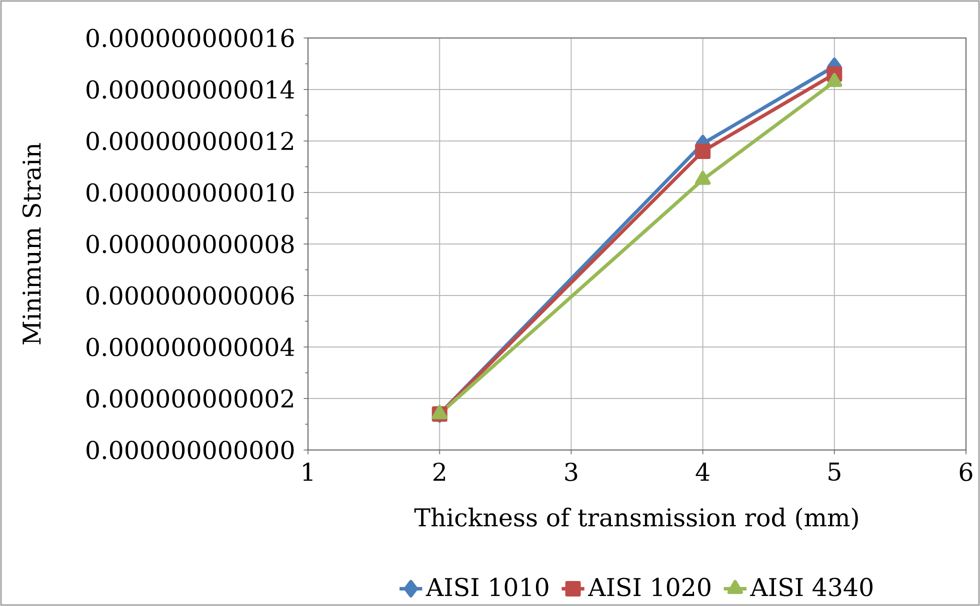  What do you see at coordinates (190, 244) in the screenshot?
I see `y-tick-label: 0.000000000008` at bounding box center [190, 244].